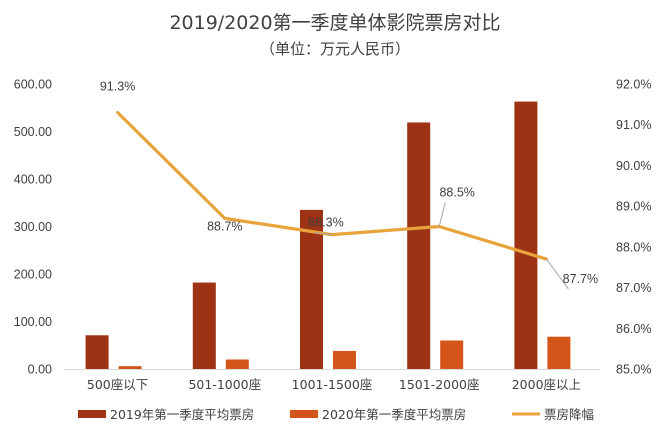  What do you see at coordinates (224, 384) in the screenshot?
I see `category-label: 501-1000座` at bounding box center [224, 384].